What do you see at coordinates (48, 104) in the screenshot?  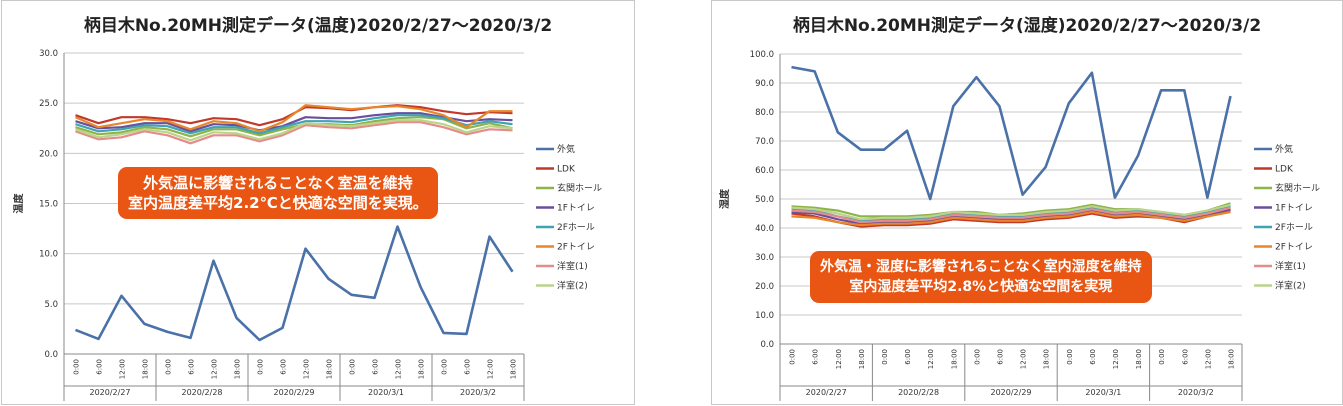 I see `y-tick-label: 25.0` at bounding box center [48, 104].